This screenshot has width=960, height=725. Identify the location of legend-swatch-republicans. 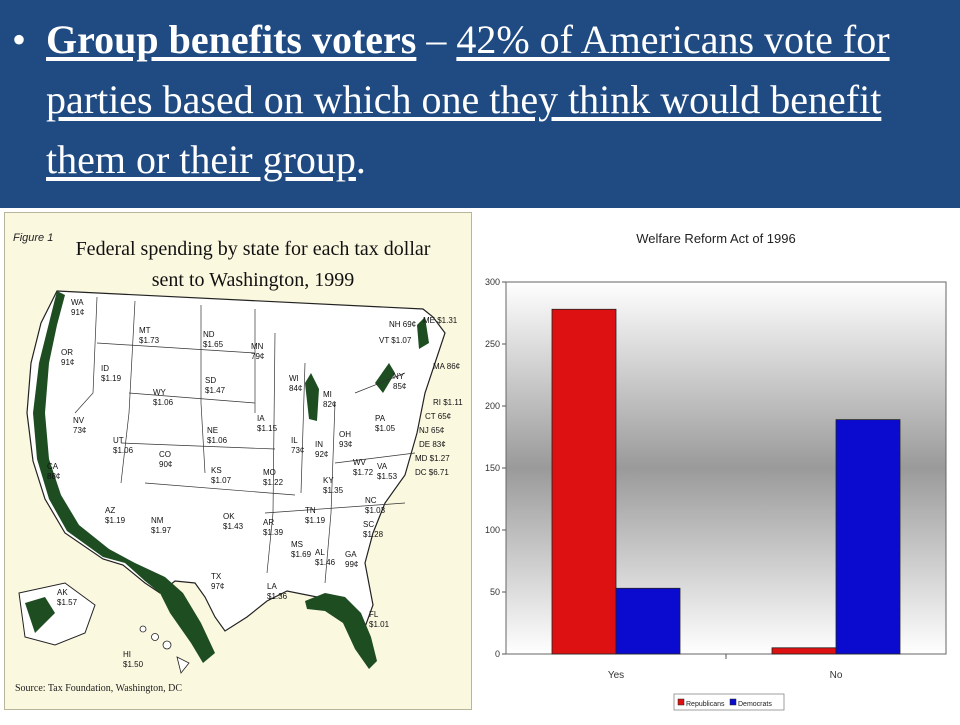
(681, 702).